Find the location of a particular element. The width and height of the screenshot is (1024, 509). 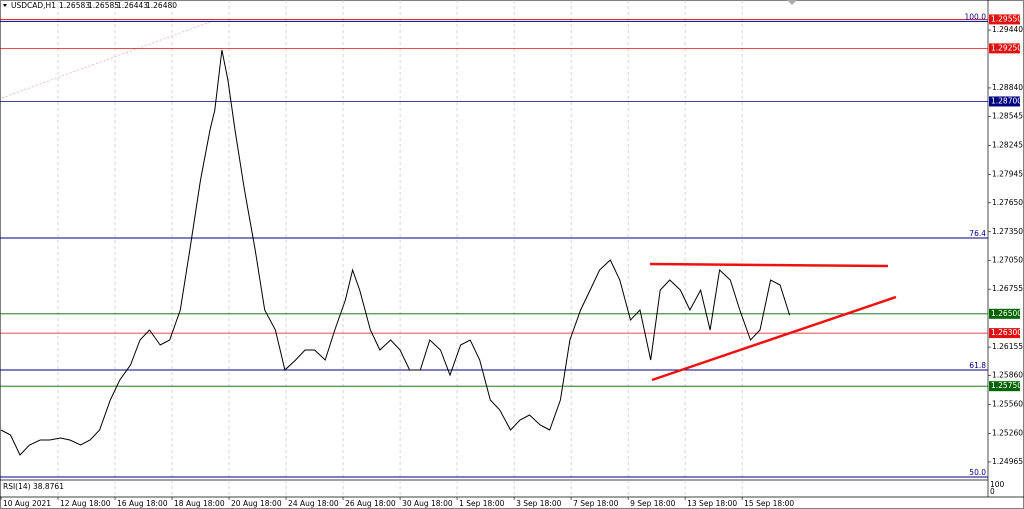

x-tick-label: 24 Aug 18:00 is located at coordinates (313, 503).